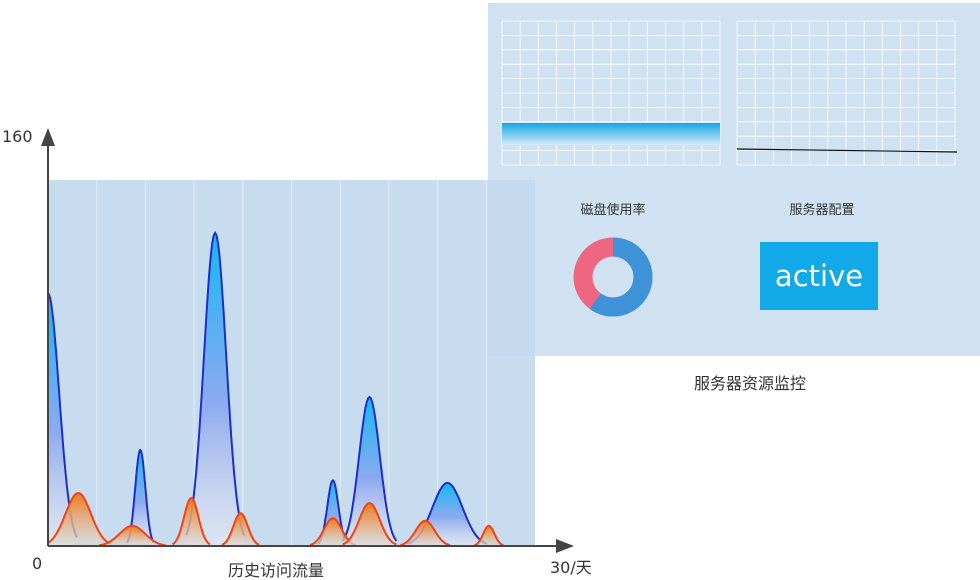 Image resolution: width=980 pixels, height=580 pixels. I want to click on mini-chart-right, so click(847, 93).